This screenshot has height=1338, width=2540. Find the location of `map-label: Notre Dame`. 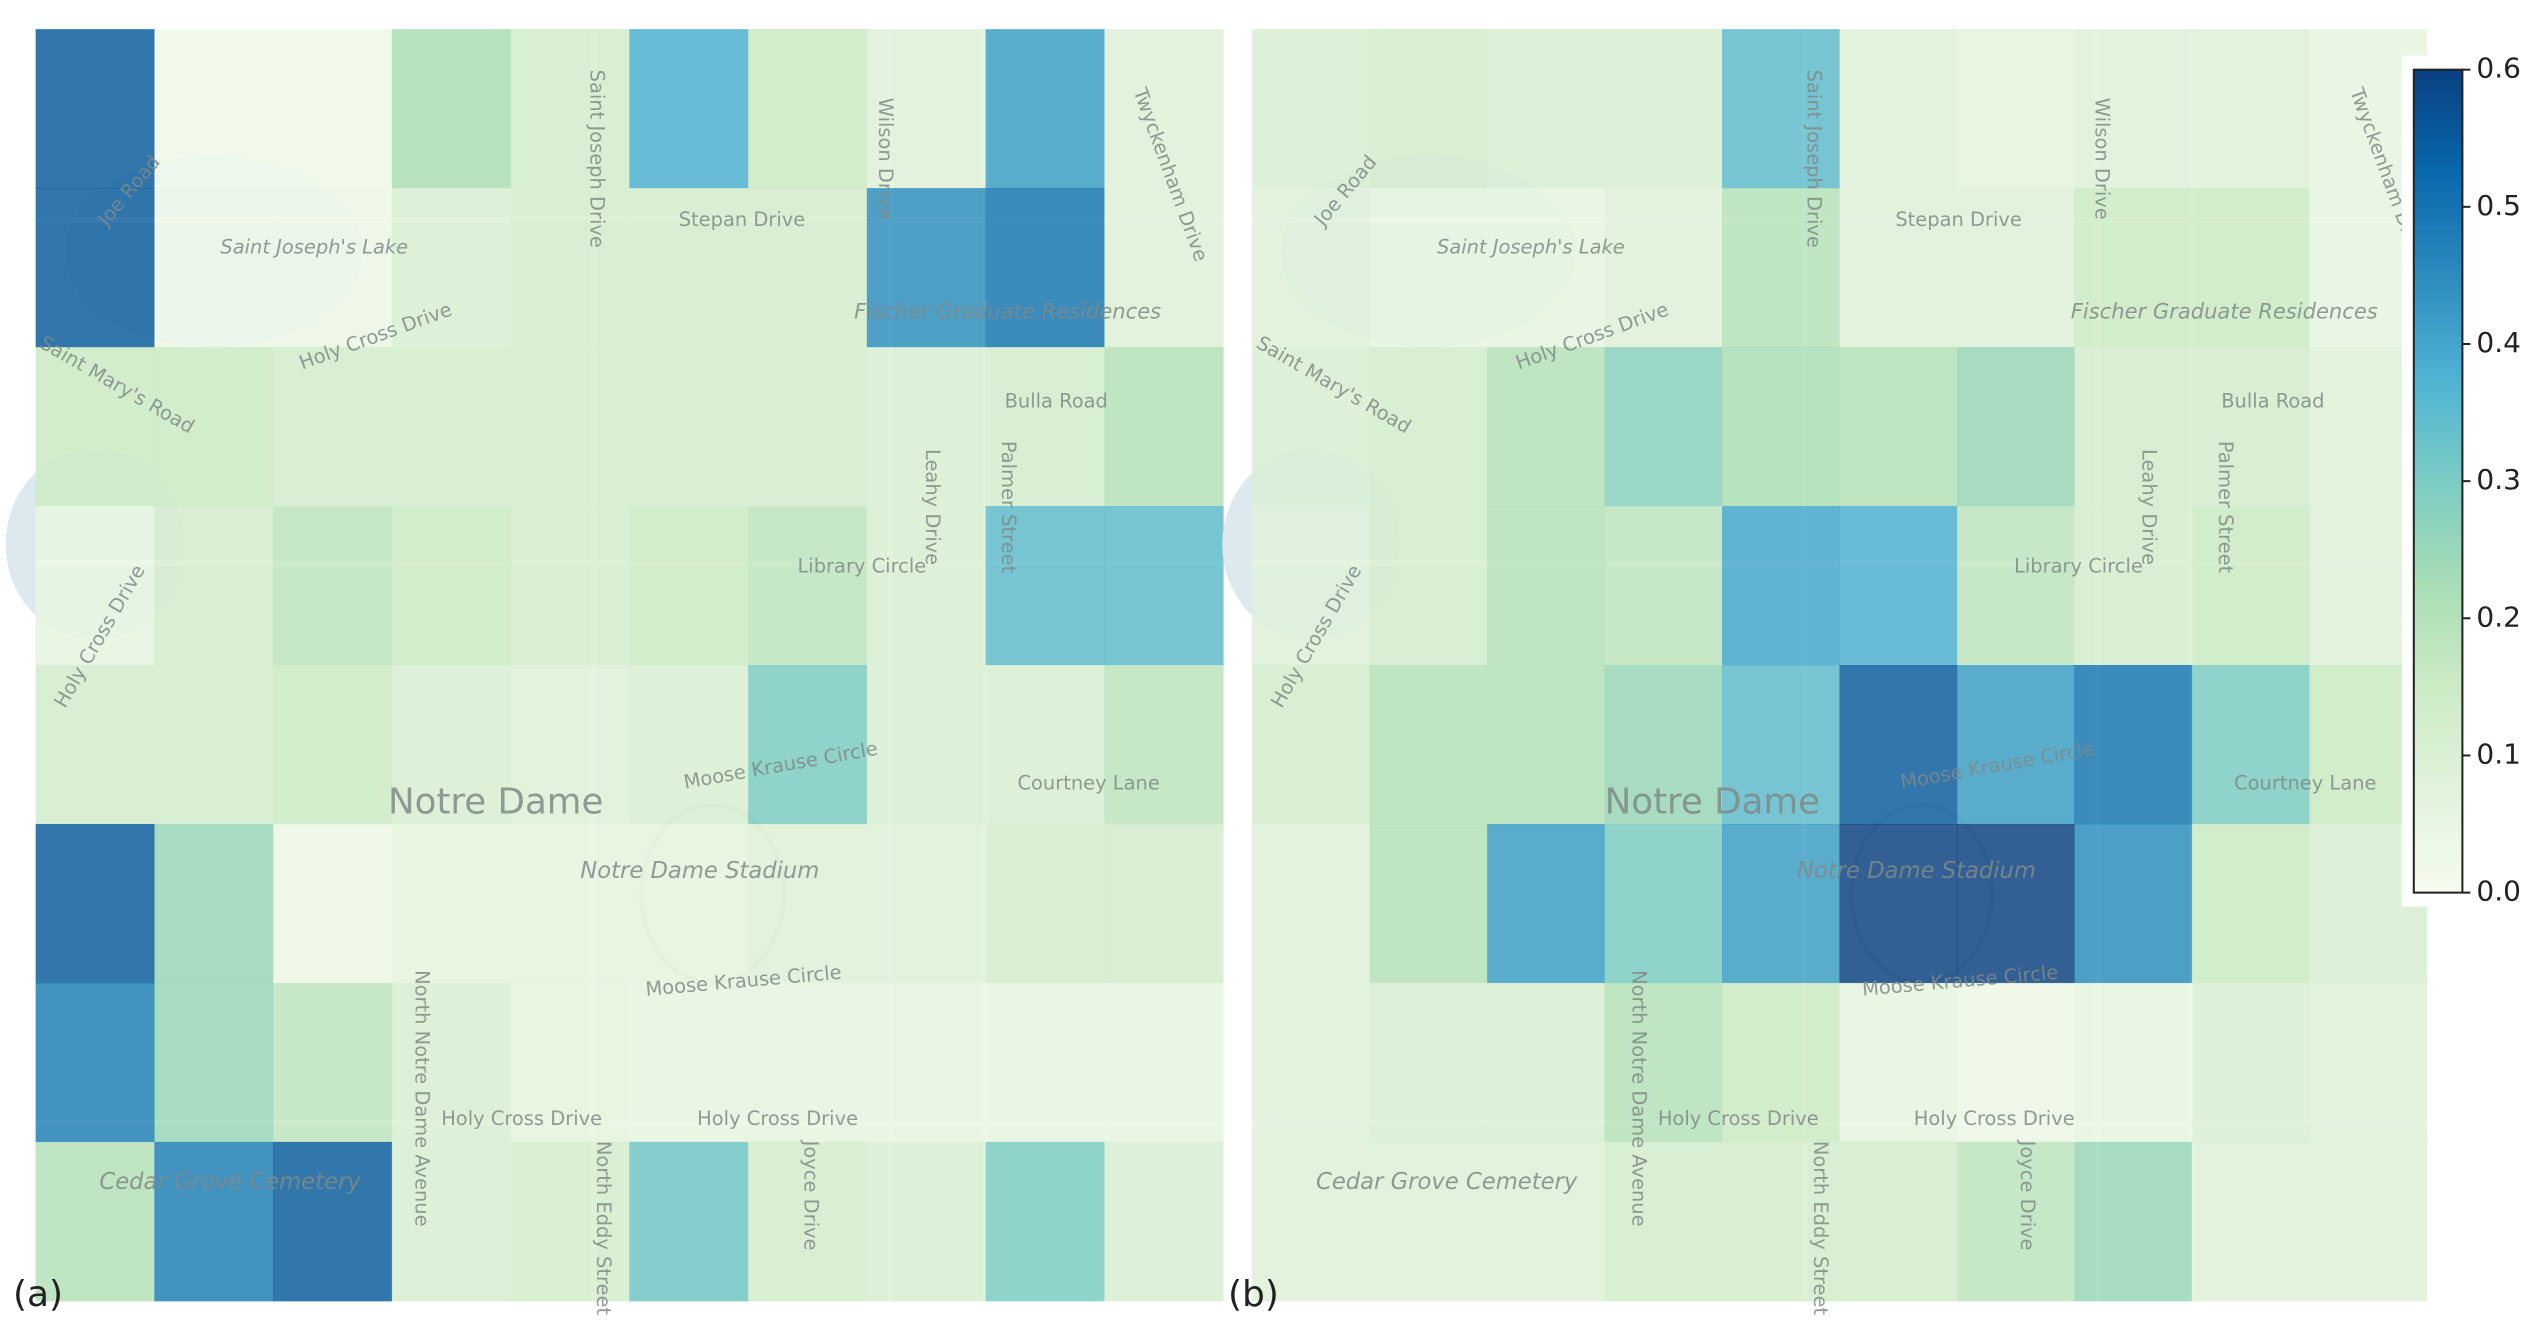

map-label: Notre Dame is located at coordinates (1712, 802).